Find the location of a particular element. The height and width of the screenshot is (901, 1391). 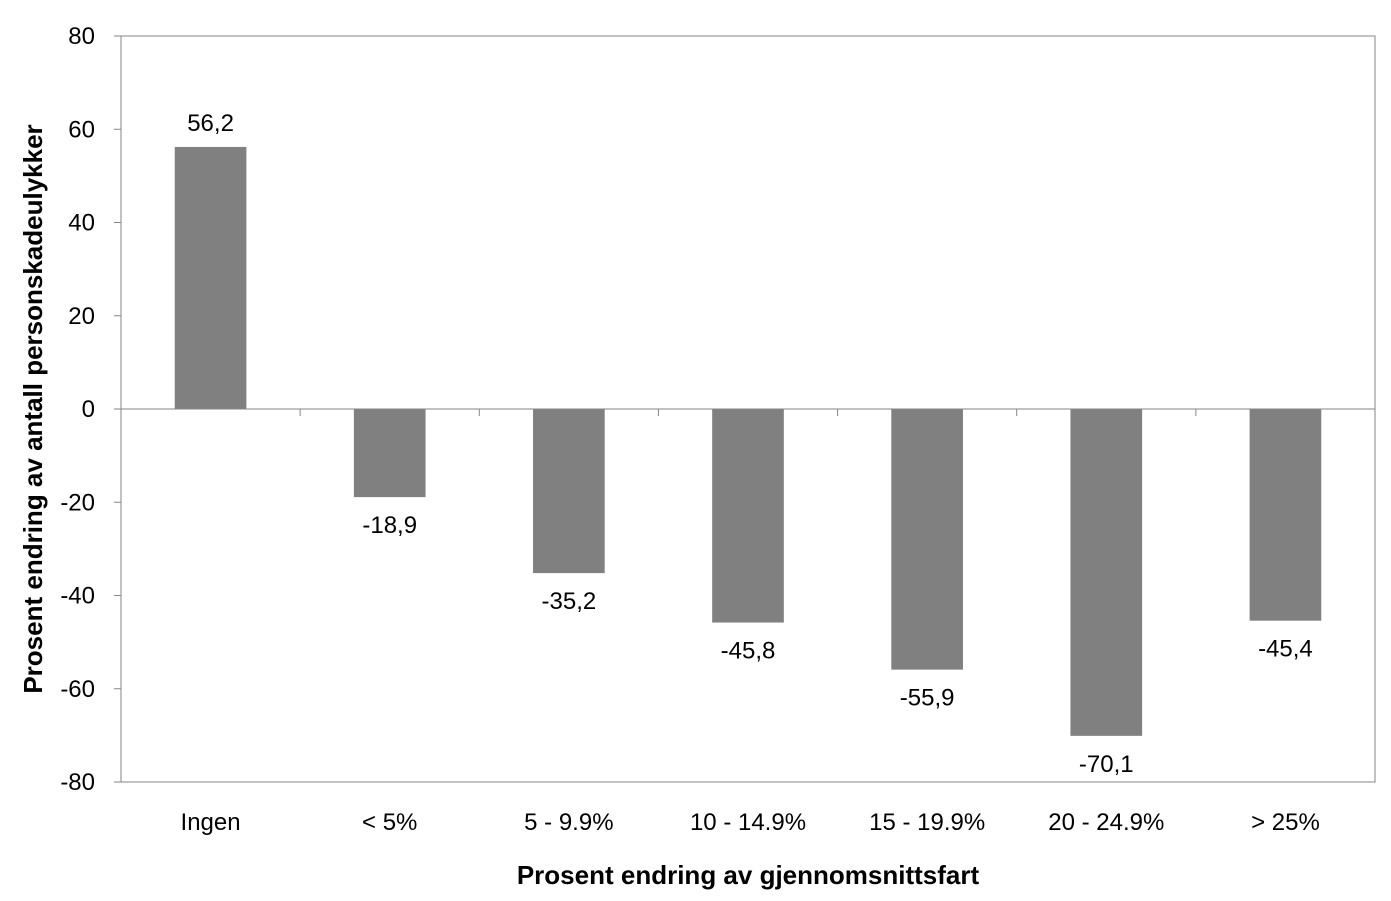

bar-value-label: 56,2 is located at coordinates (210, 123).